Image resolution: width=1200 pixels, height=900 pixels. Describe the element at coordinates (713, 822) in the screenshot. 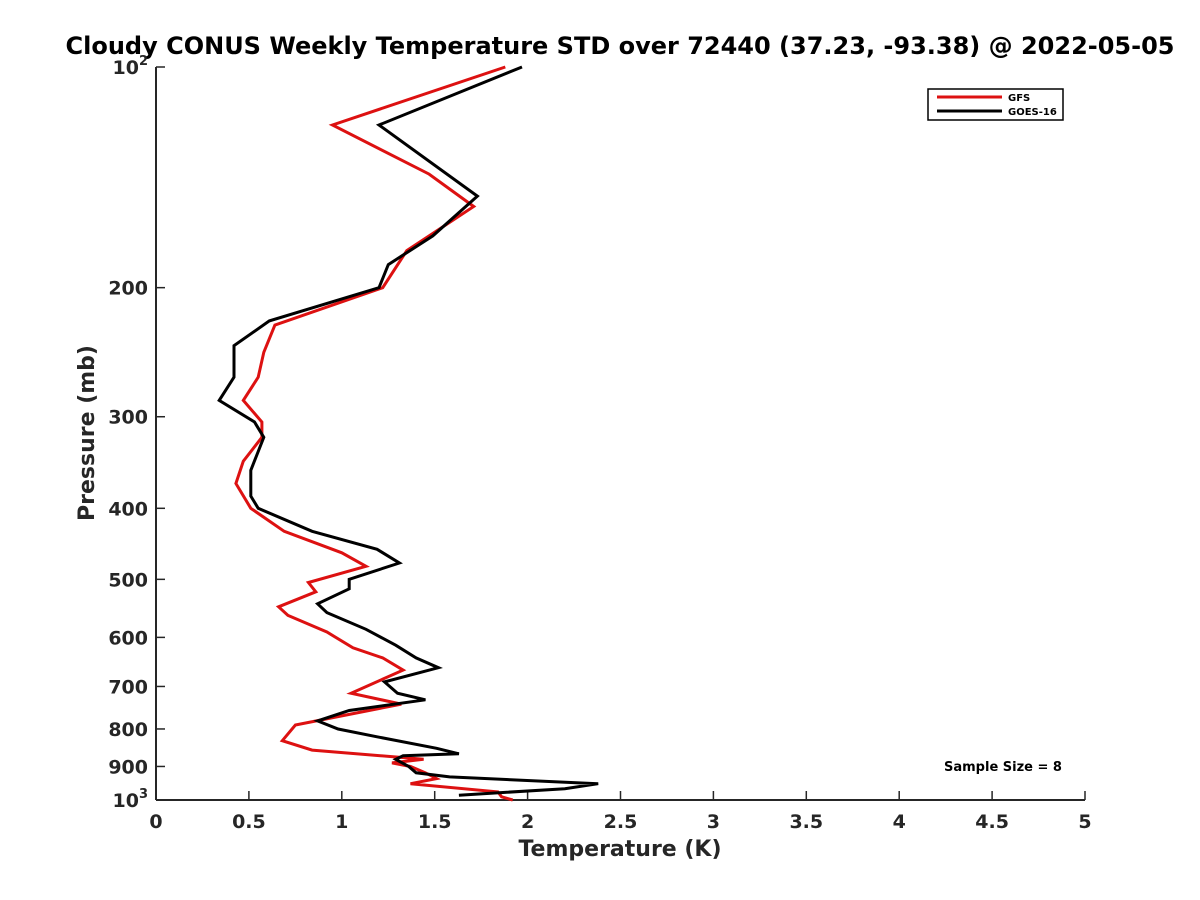

I see `x-tick-label: 3` at that location.